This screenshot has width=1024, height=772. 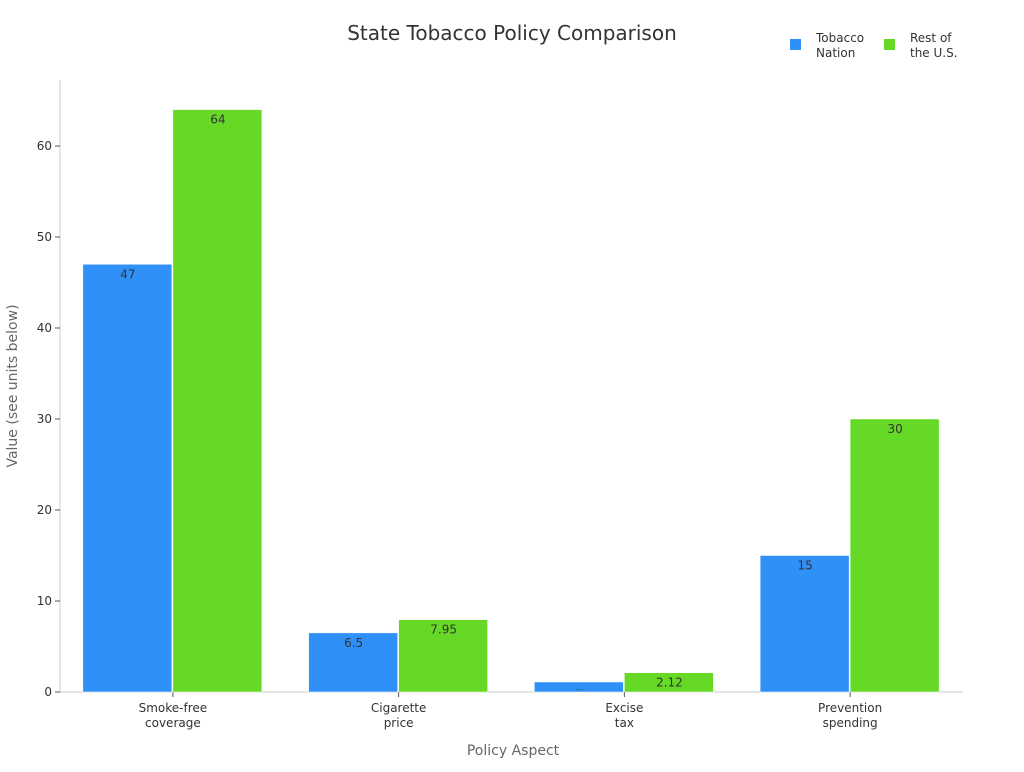 What do you see at coordinates (804, 566) in the screenshot?
I see `data-label: 15` at bounding box center [804, 566].